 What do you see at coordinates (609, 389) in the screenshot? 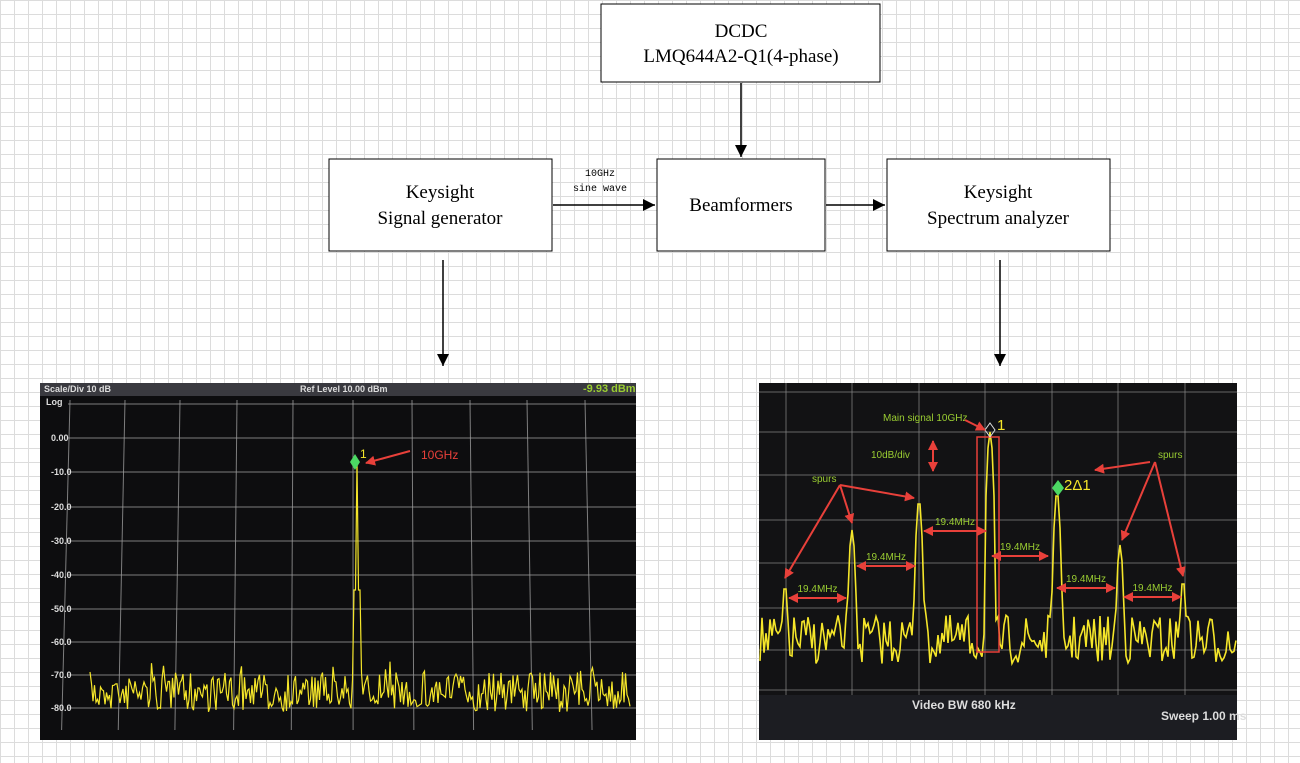
I see `header-text: -9.93 dBm` at bounding box center [609, 389].